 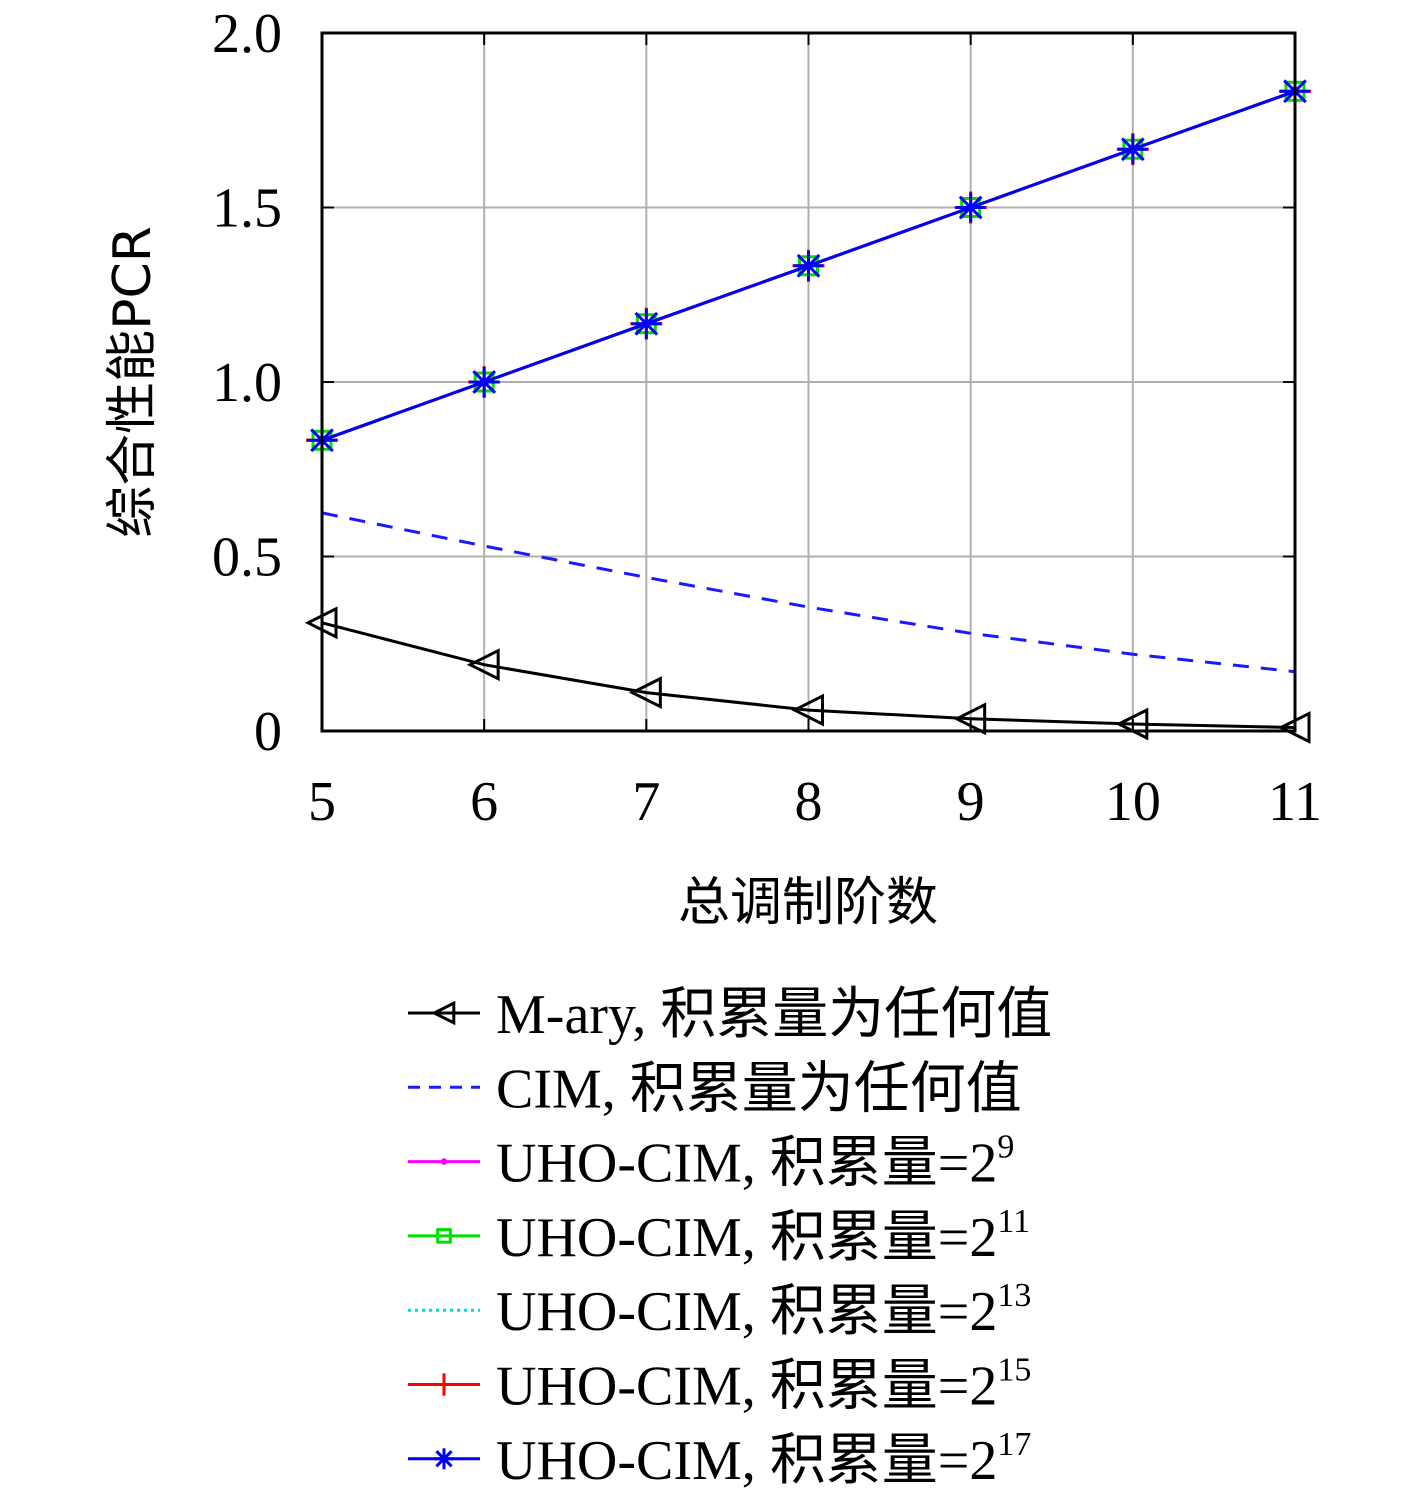 What do you see at coordinates (268, 732) in the screenshot?
I see `y-tick-label: 0` at bounding box center [268, 732].